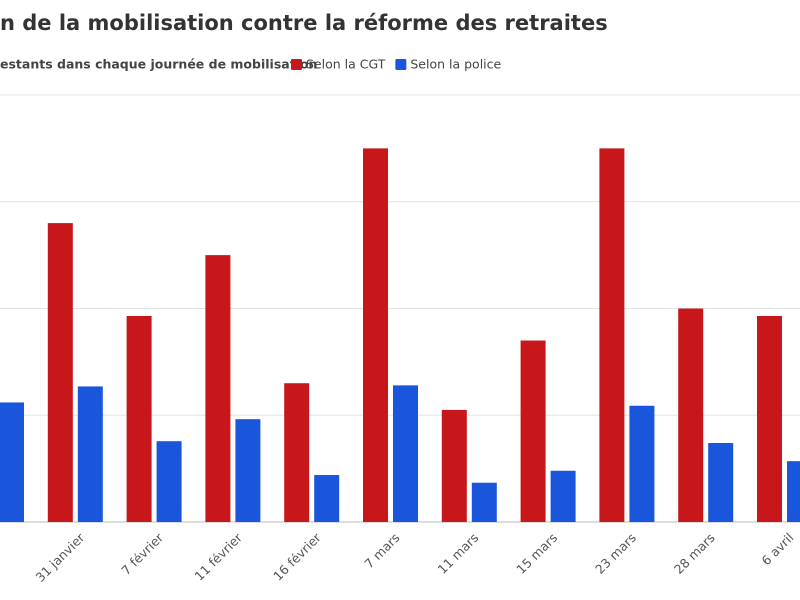 The image size is (800, 600). Describe the element at coordinates (694, 553) in the screenshot. I see `x-tick-label: 28 mars` at that location.